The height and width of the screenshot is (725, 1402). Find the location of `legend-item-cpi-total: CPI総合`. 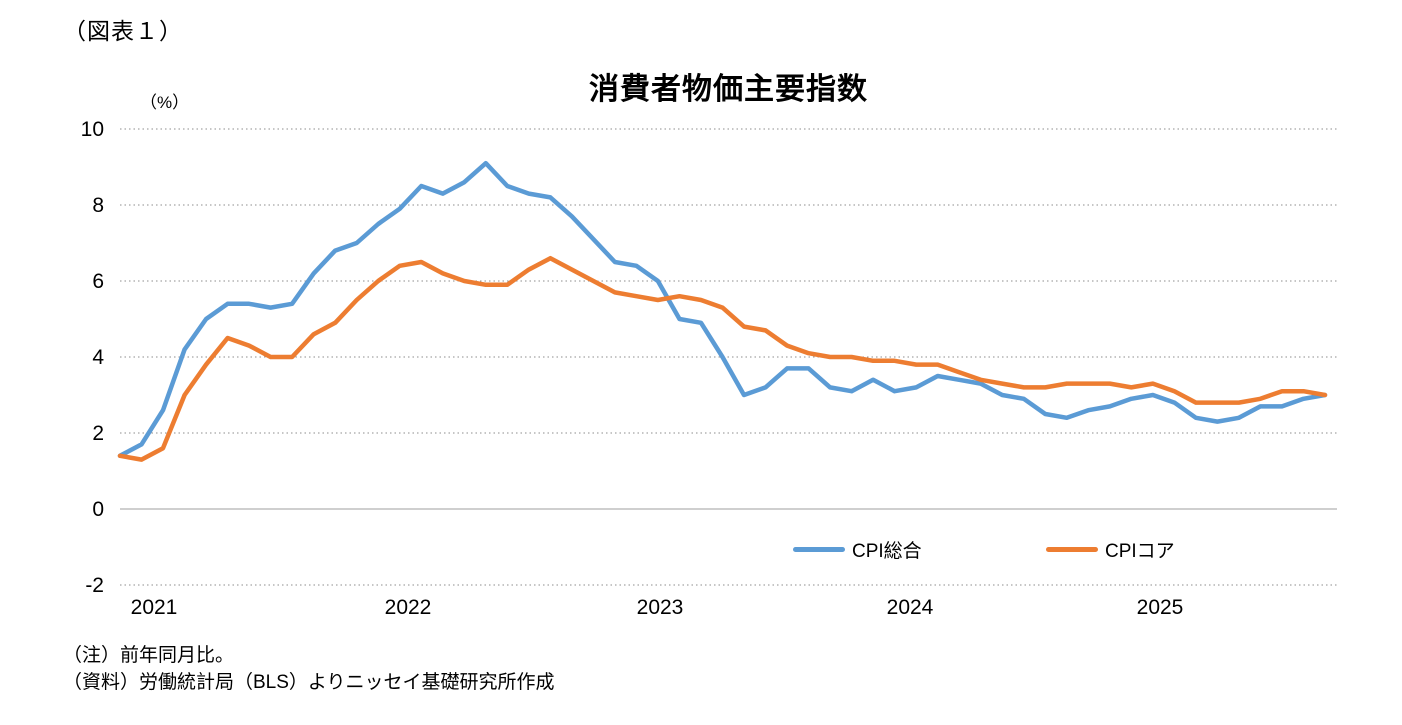

legend-item-cpi-total: CPI総合 is located at coordinates (857, 549).